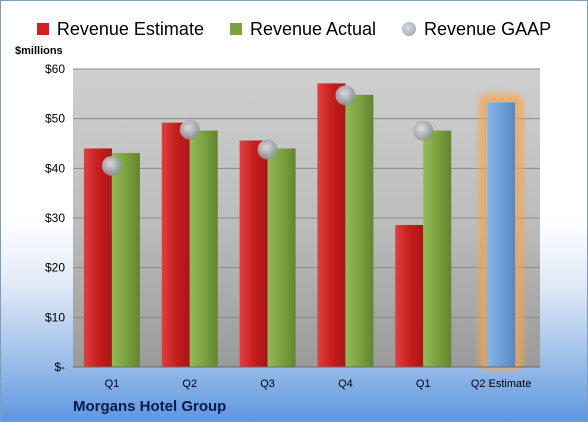  What do you see at coordinates (130, 28) in the screenshot?
I see `legend-label-estimate: Revenue Estimate` at bounding box center [130, 28].